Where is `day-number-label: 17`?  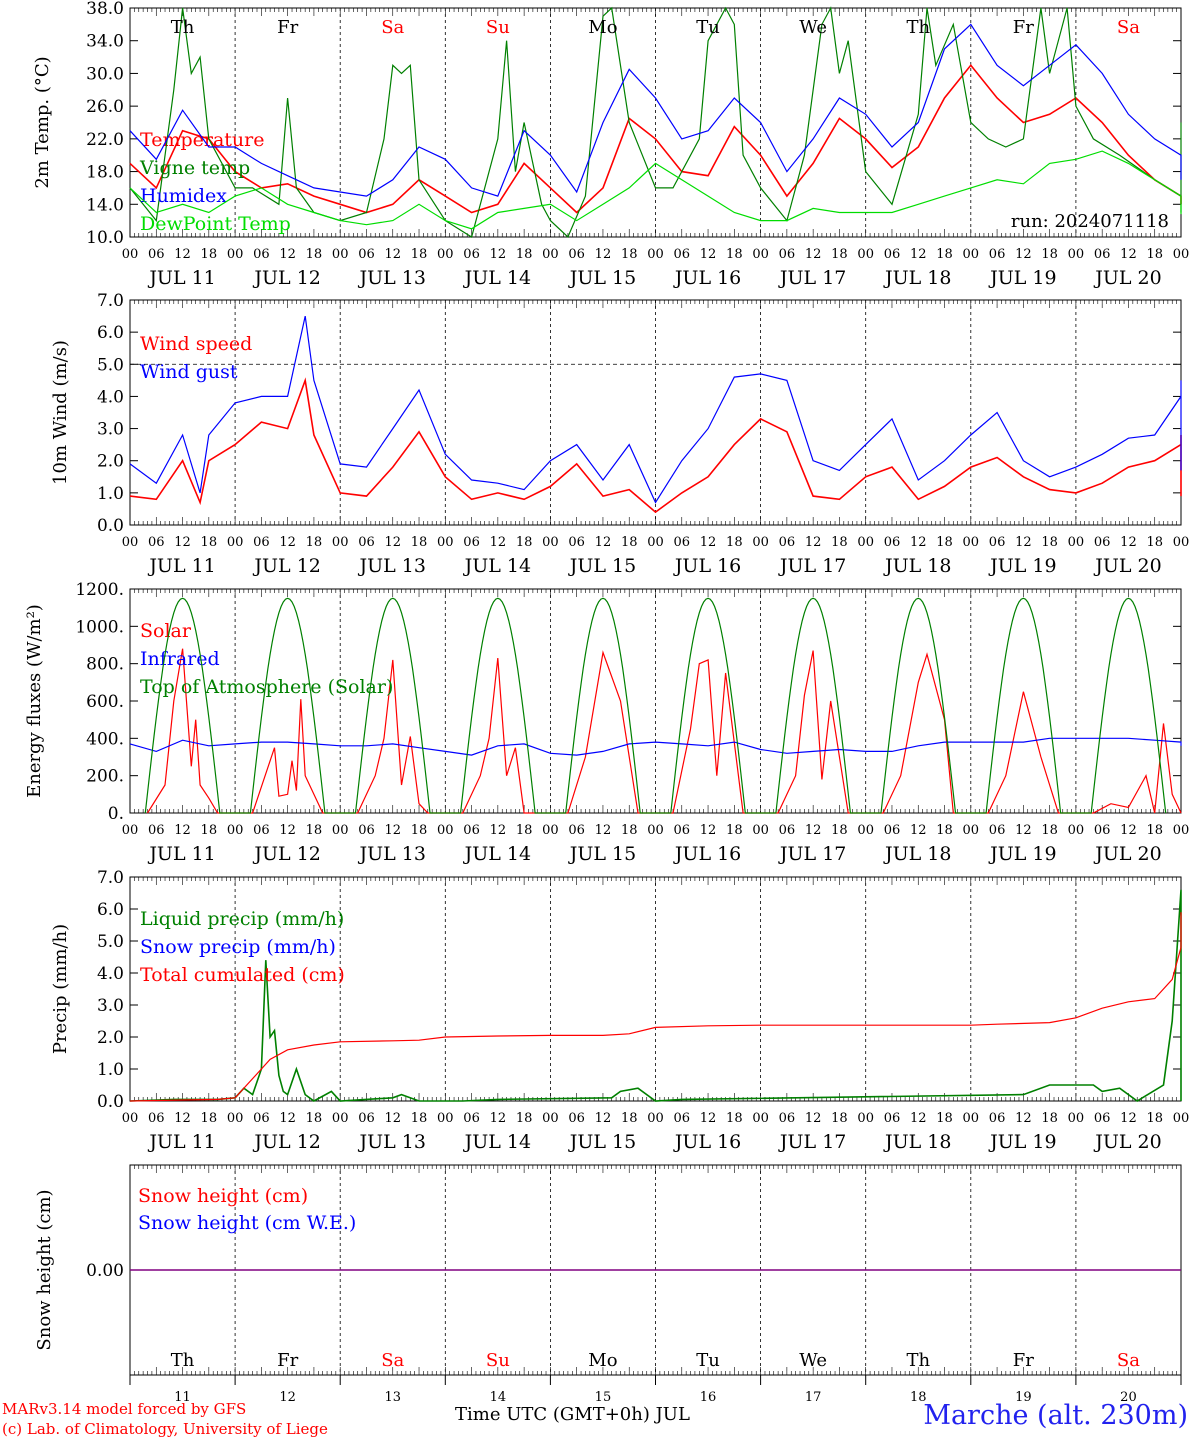 day-number-label: 17 is located at coordinates (813, 1397).